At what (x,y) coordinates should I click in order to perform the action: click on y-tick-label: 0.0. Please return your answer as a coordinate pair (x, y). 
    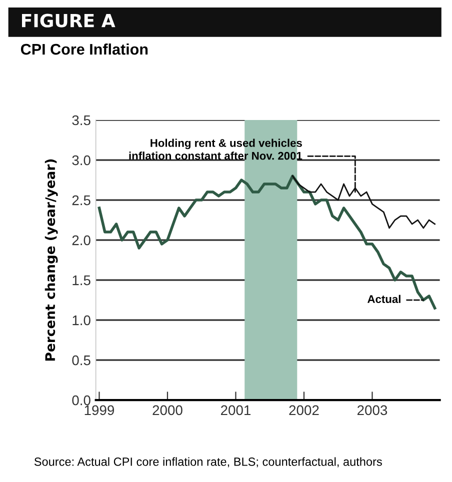
    Looking at the image, I should click on (81, 400).